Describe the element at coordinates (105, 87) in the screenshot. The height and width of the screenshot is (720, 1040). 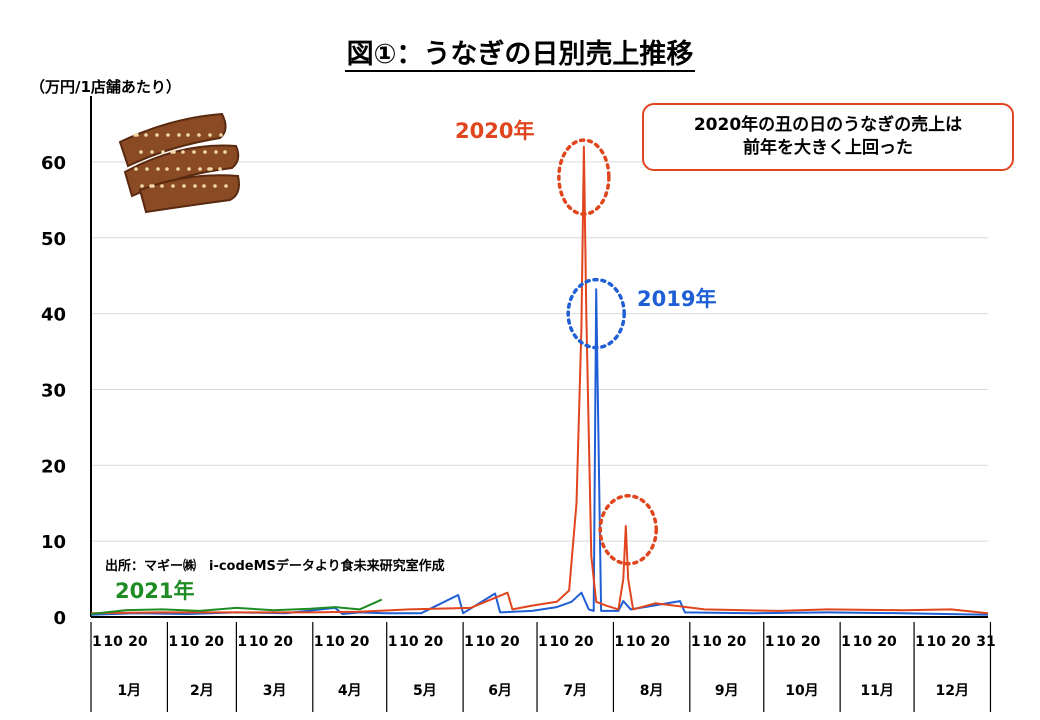
I see `y-unit-label: （万円/1店舗あたり）` at that location.